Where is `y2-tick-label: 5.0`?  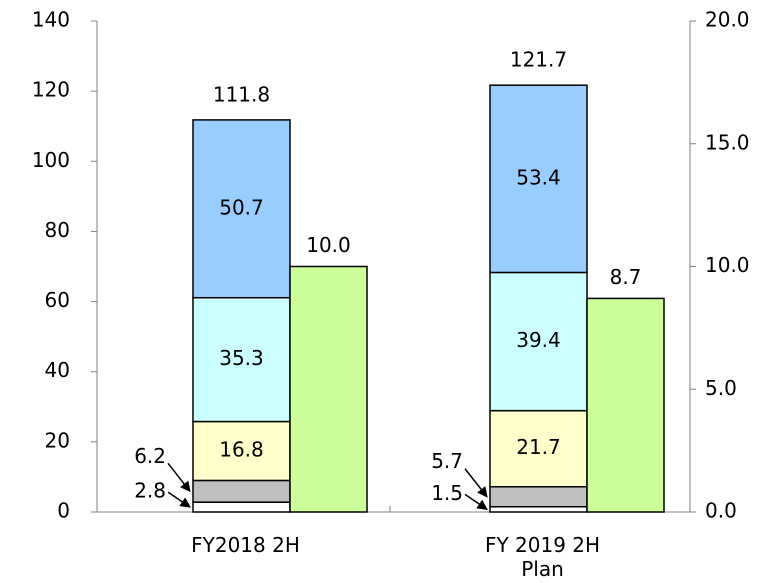 y2-tick-label: 5.0 is located at coordinates (721, 388).